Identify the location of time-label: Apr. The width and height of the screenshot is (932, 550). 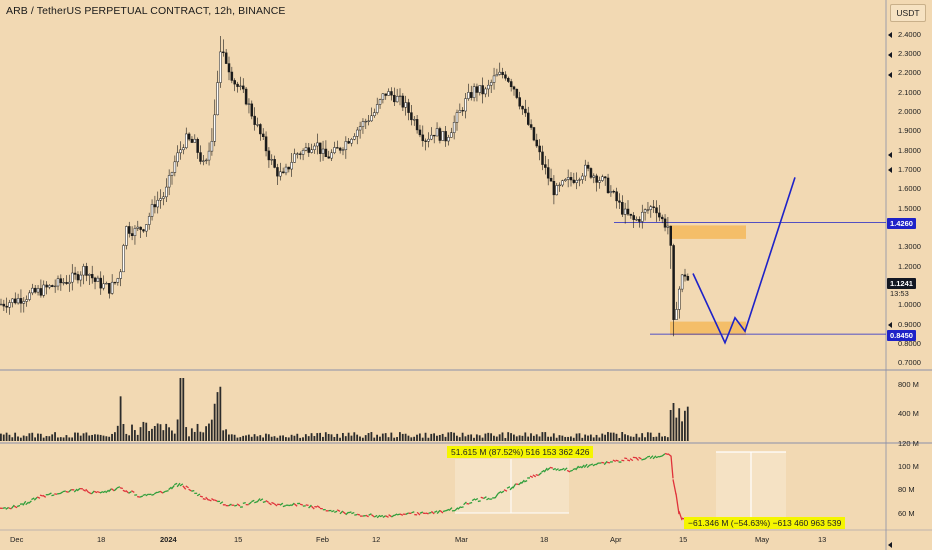
(616, 539).